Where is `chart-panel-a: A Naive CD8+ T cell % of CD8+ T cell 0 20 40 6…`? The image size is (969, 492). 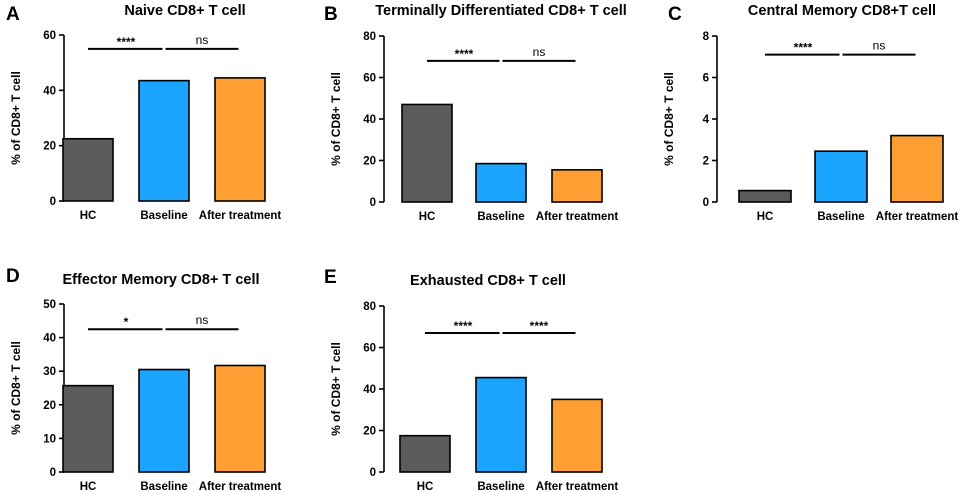 chart-panel-a: A Naive CD8+ T cell % of CD8+ T cell 0 20 40 6… is located at coordinates (143, 112).